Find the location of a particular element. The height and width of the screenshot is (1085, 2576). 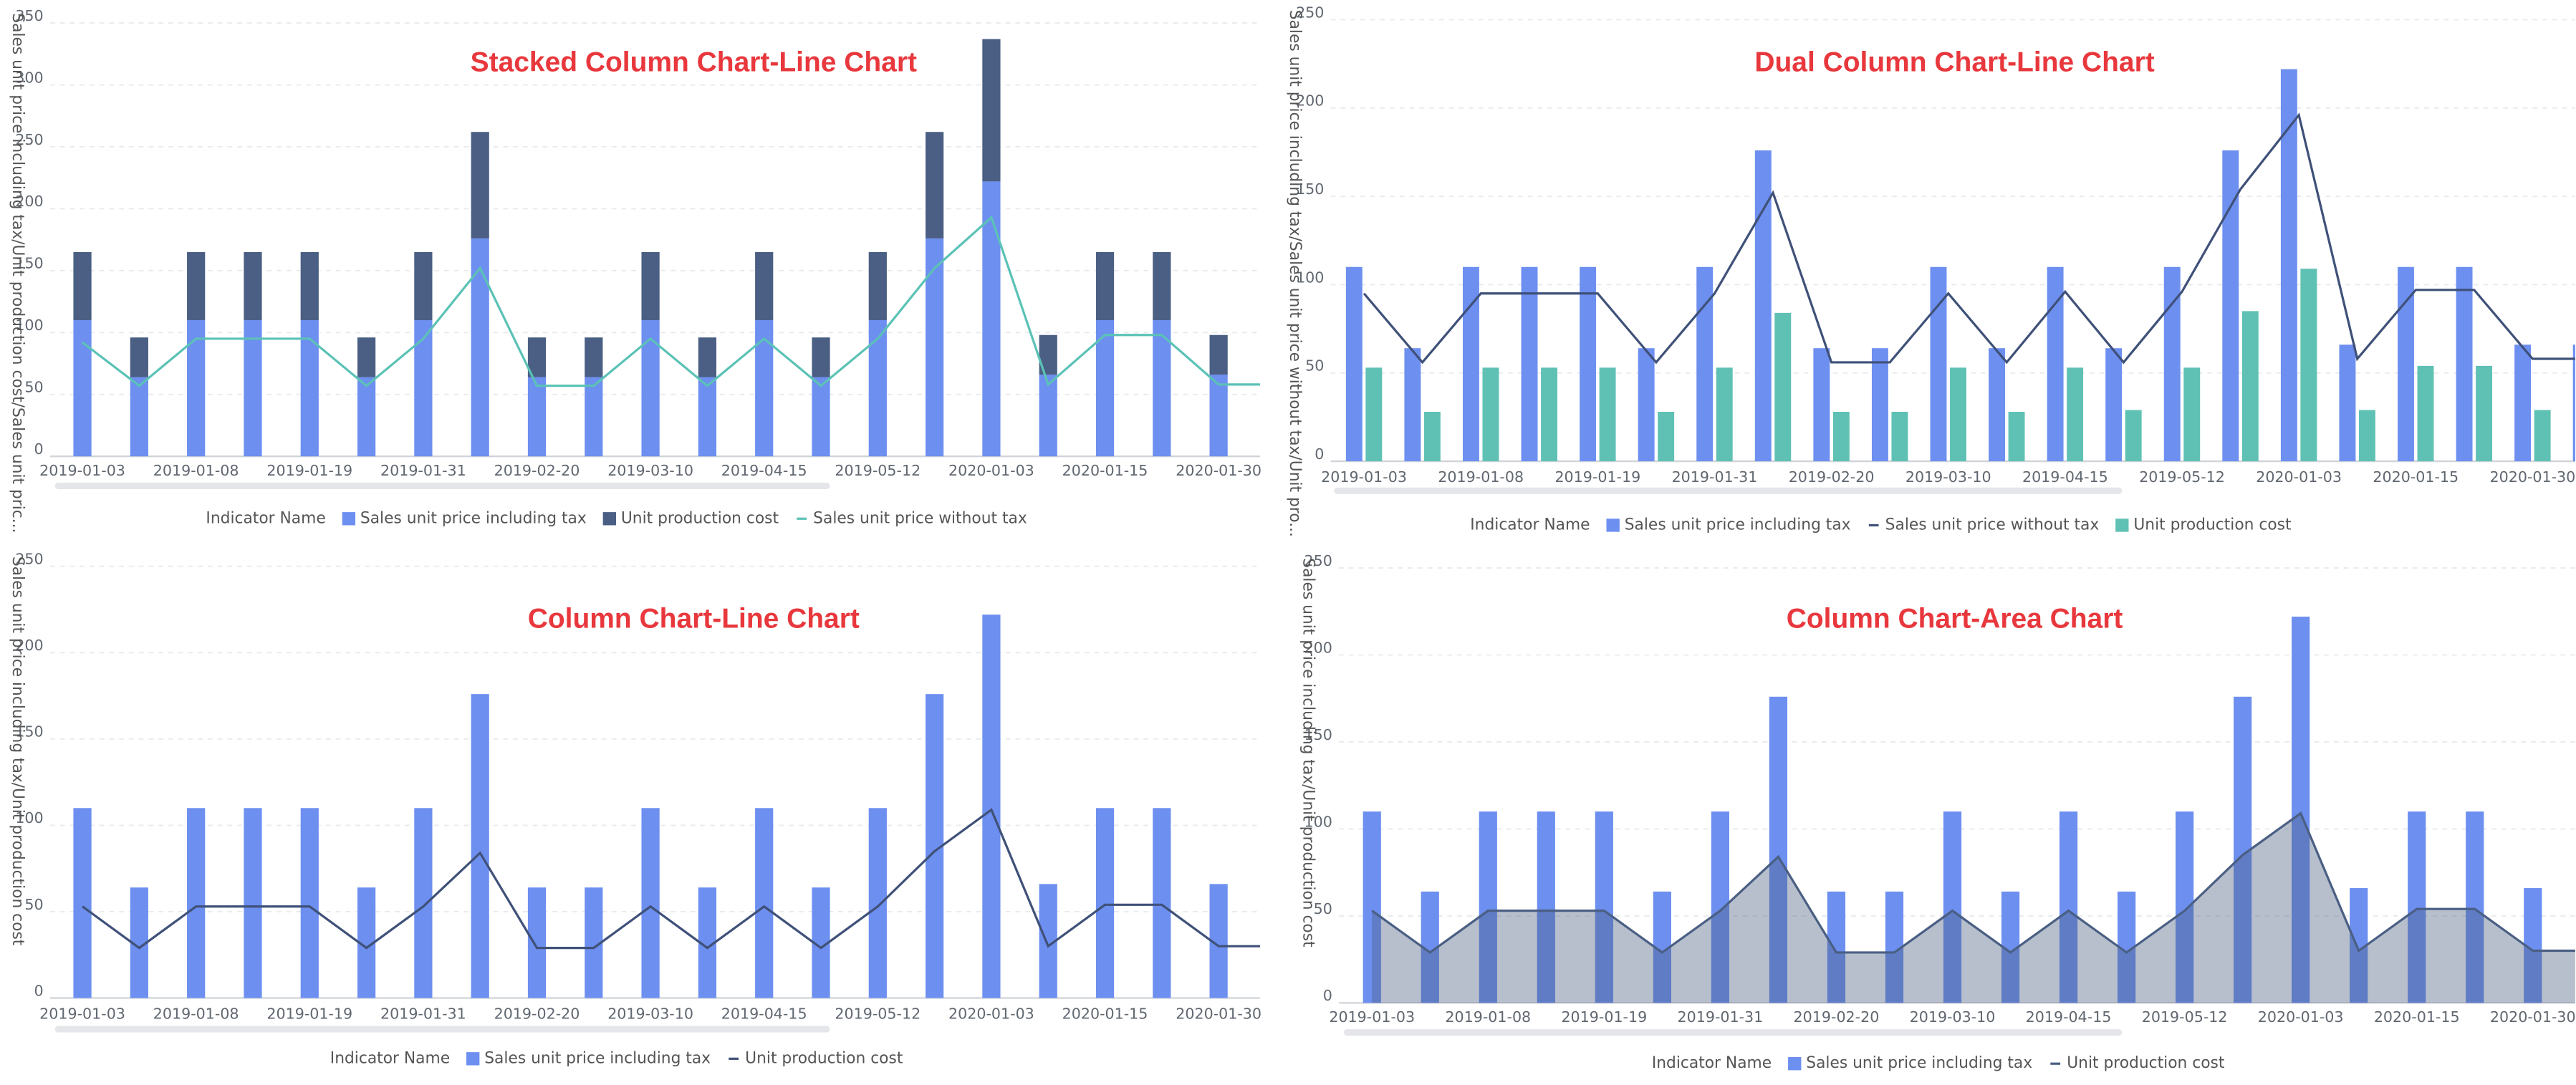

chart-title: Stacked Column Chart-Line Chart is located at coordinates (694, 63).